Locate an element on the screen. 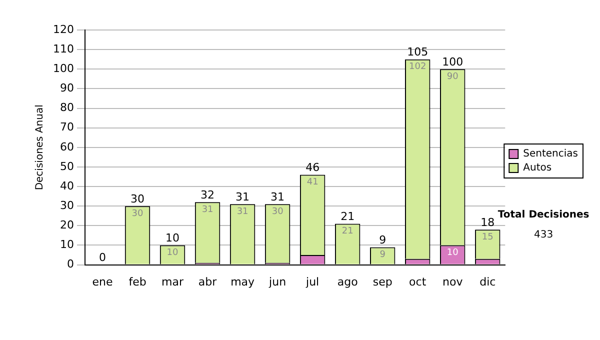 The width and height of the screenshot is (600, 340). y-axis-title: Decisiones Anual is located at coordinates (40, 147).